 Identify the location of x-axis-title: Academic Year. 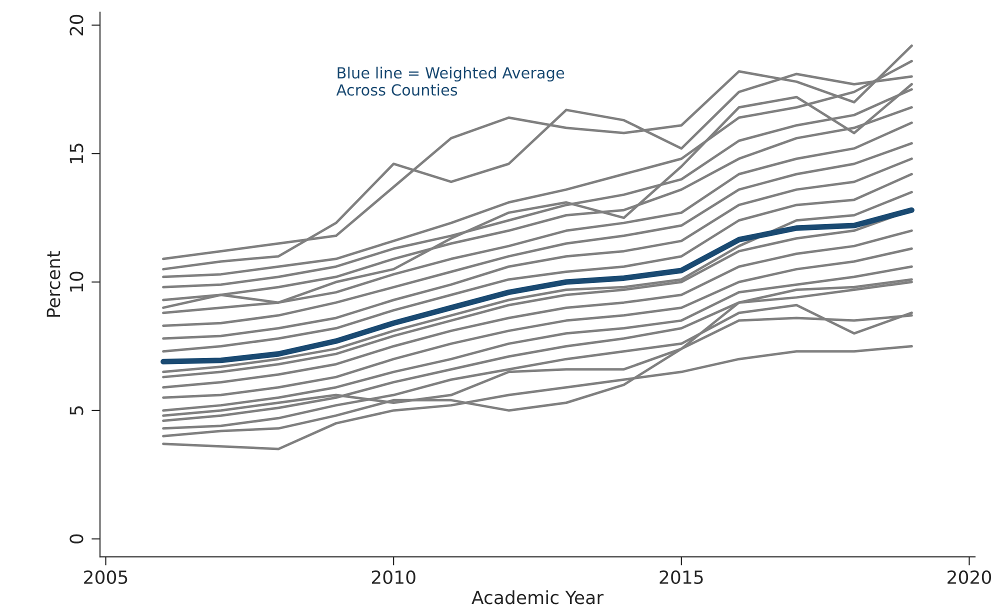
(538, 597).